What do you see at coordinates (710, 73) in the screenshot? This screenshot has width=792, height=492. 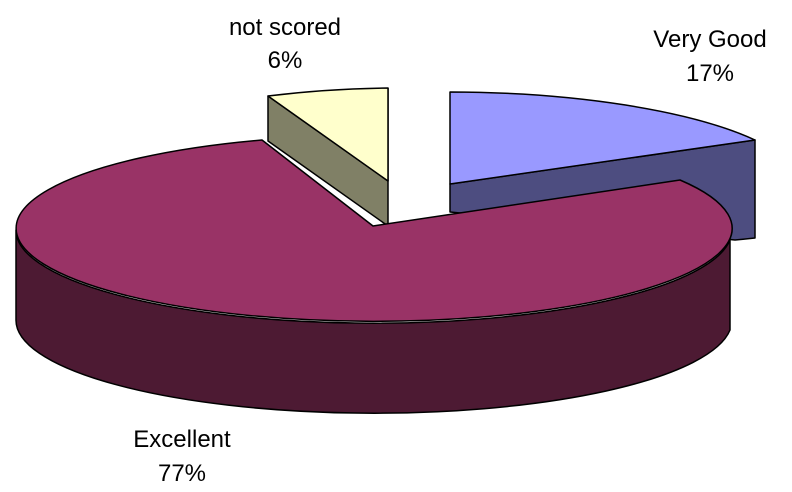 I see `label-very-good-value: 17%` at bounding box center [710, 73].